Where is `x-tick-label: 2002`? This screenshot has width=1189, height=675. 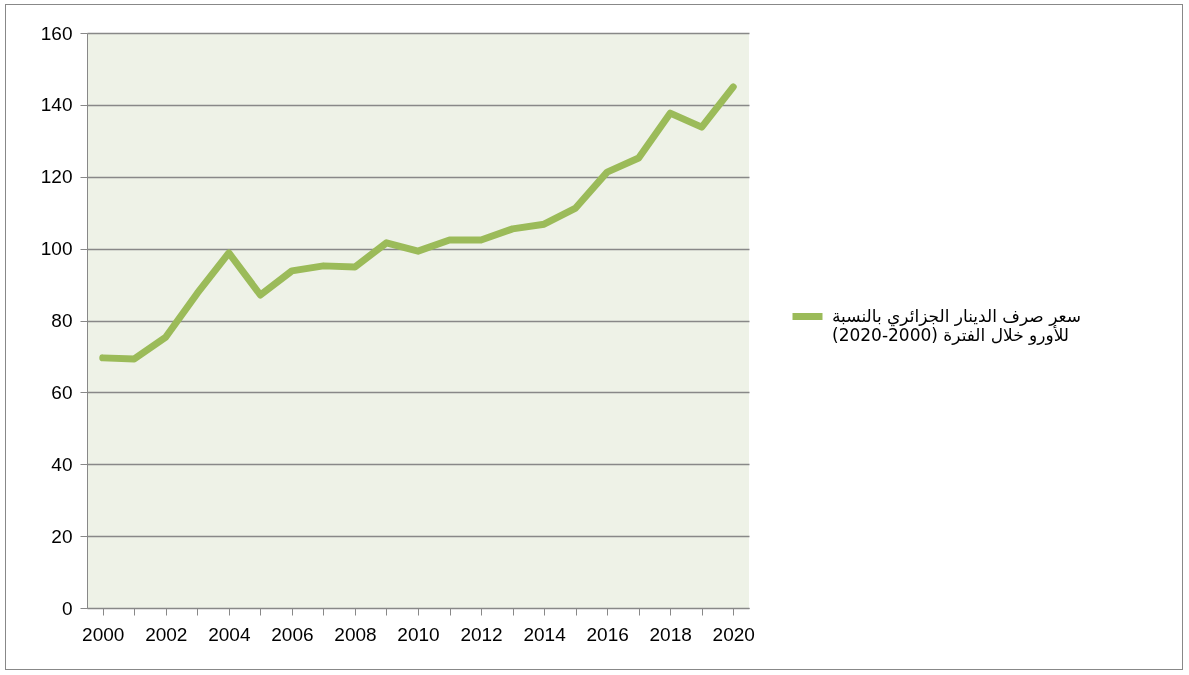
x-tick-label: 2002 is located at coordinates (166, 634).